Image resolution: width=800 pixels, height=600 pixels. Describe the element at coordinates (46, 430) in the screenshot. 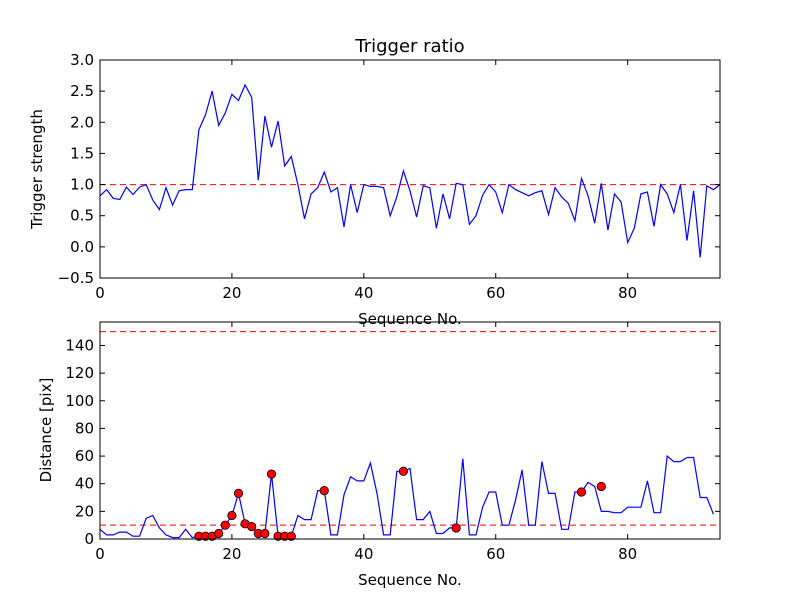

I see `bottom-y-axis-label: Distance [pix]` at that location.